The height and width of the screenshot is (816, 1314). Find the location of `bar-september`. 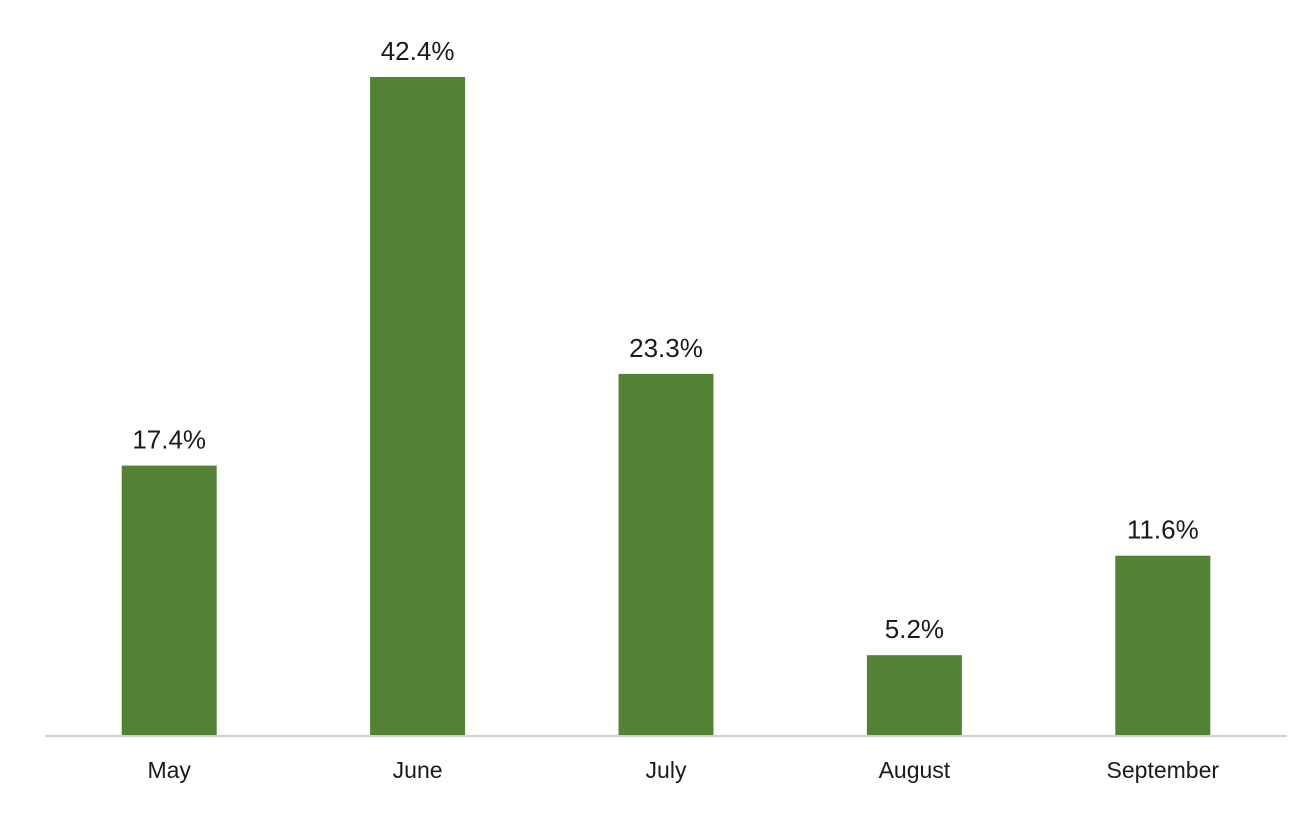

bar-september is located at coordinates (1163, 645).